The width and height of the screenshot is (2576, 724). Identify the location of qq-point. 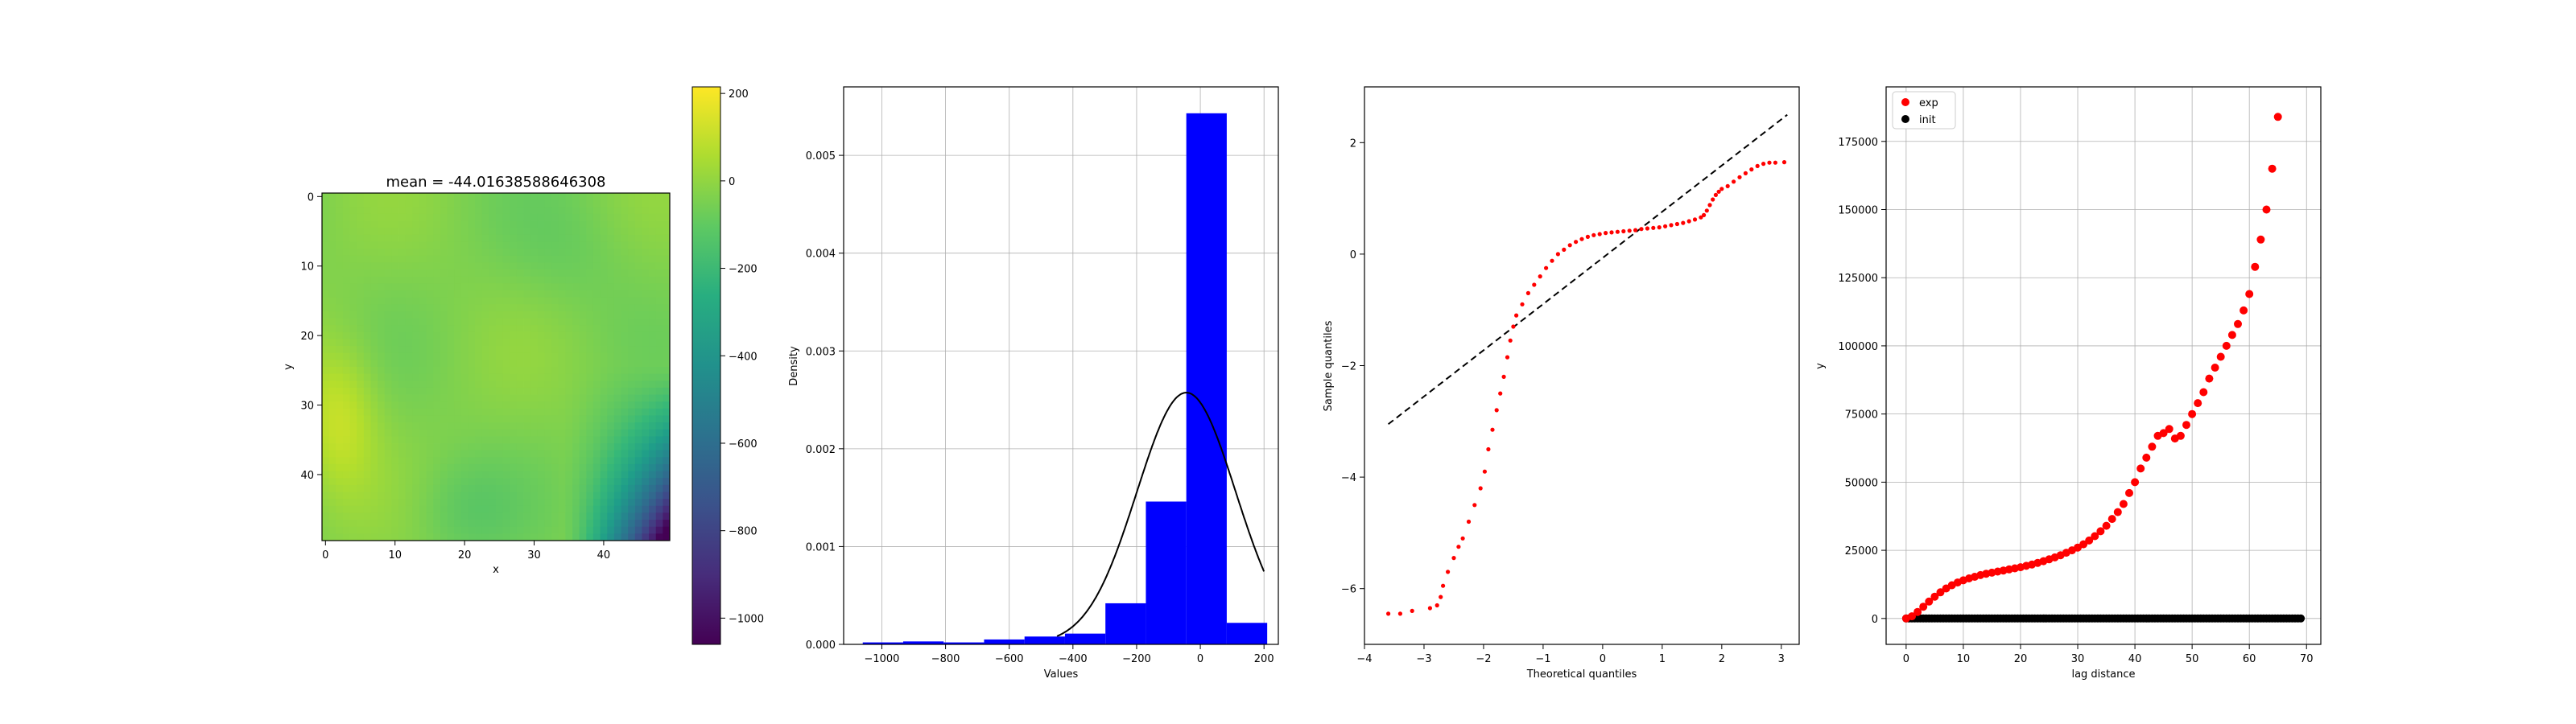
(1443, 585).